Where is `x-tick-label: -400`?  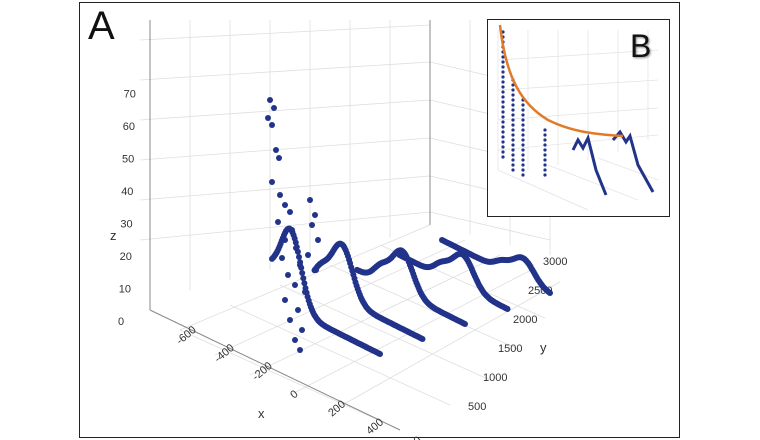
x-tick-label: -400 is located at coordinates (224, 353).